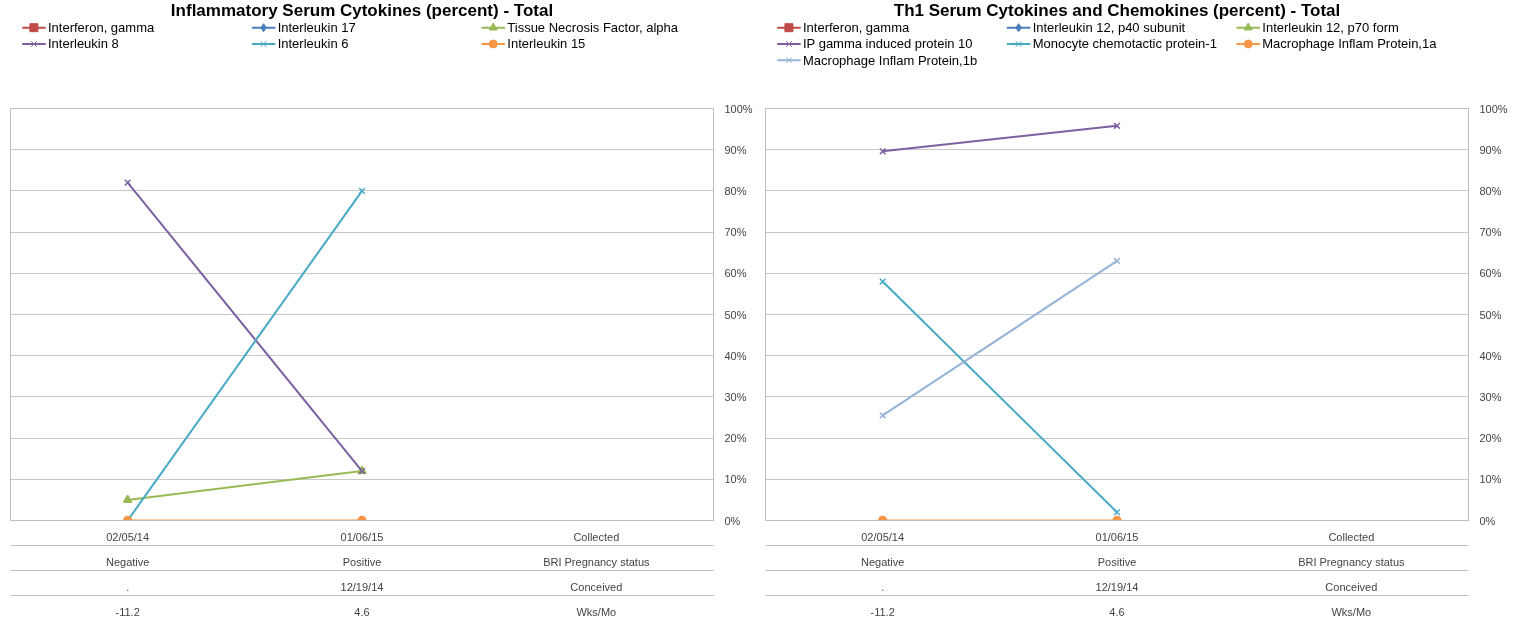  I want to click on legend-label: Interleukin 8, so click(83, 44).